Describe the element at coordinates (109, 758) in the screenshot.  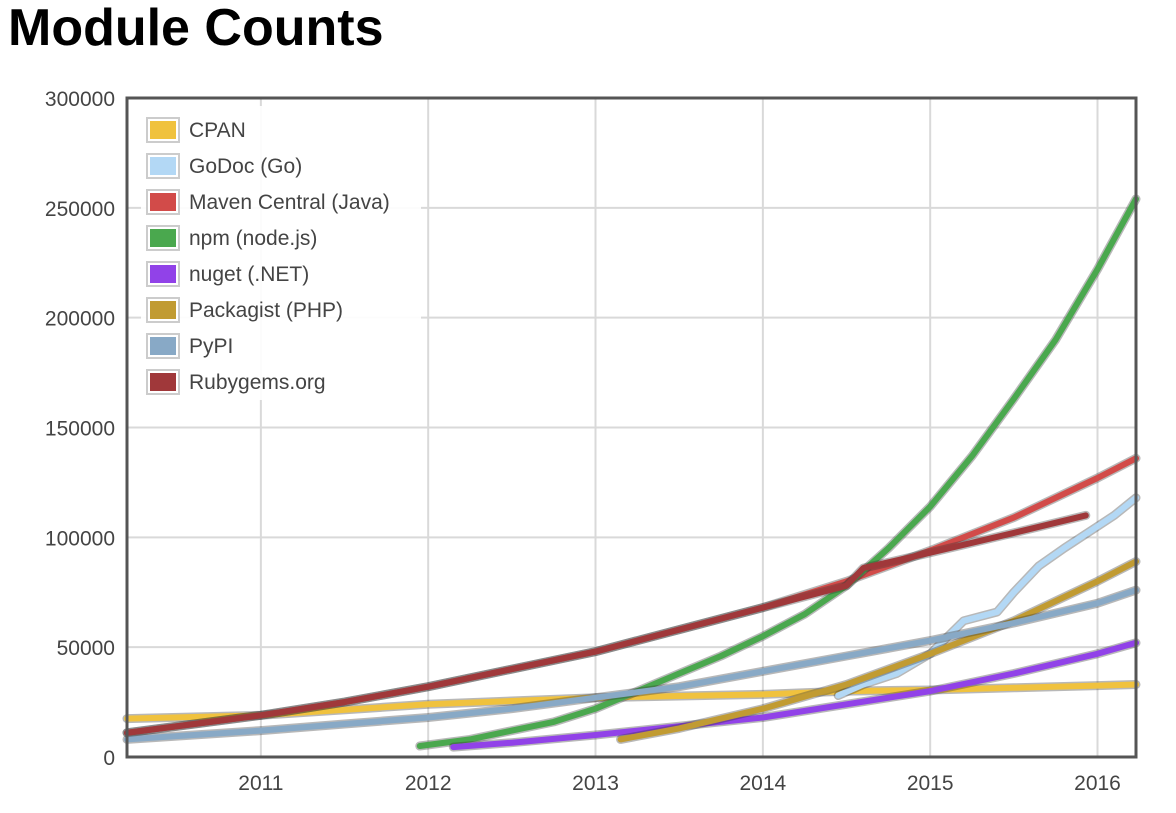
I see `y-tick-label: 0` at that location.